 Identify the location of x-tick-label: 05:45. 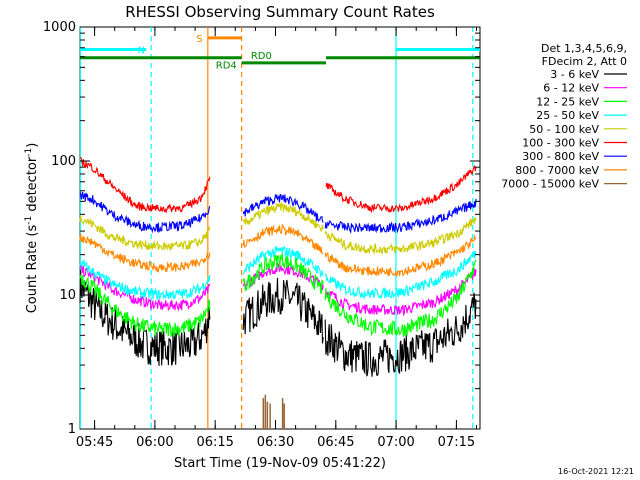
(94, 442).